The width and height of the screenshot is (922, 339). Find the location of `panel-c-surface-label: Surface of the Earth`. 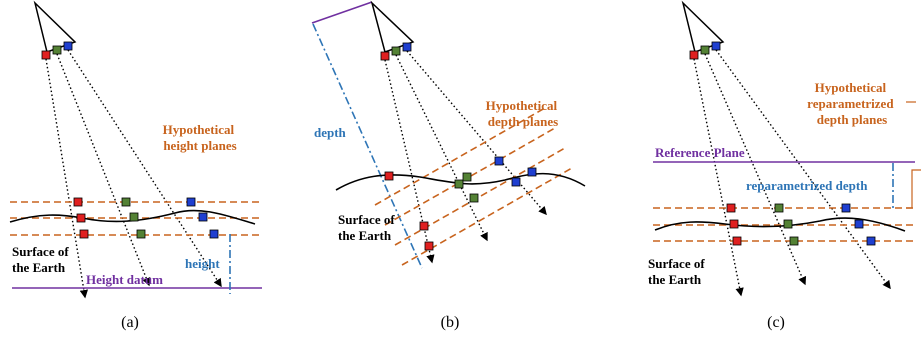

panel-c-surface-label: Surface of the Earth is located at coordinates (678, 271).